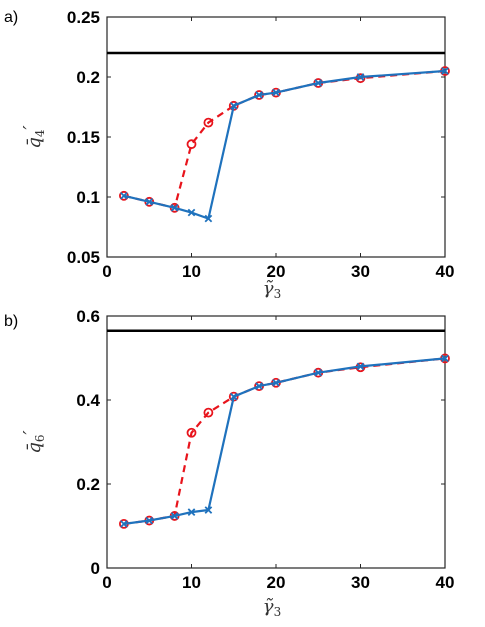 Image resolution: width=485 pixels, height=627 pixels. Describe the element at coordinates (83, 17) in the screenshot. I see `y-tick-label: 0.25` at that location.